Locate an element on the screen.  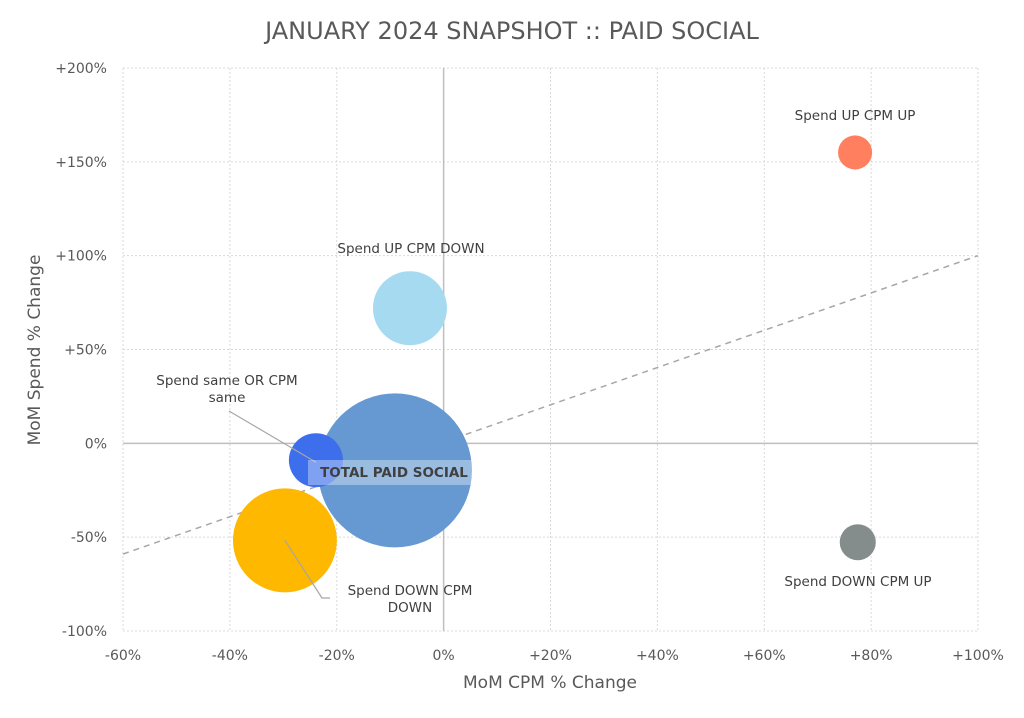
chart-title: JANUARY 2024 SNAPSHOT :: PAID SOCIAL is located at coordinates (511, 31).